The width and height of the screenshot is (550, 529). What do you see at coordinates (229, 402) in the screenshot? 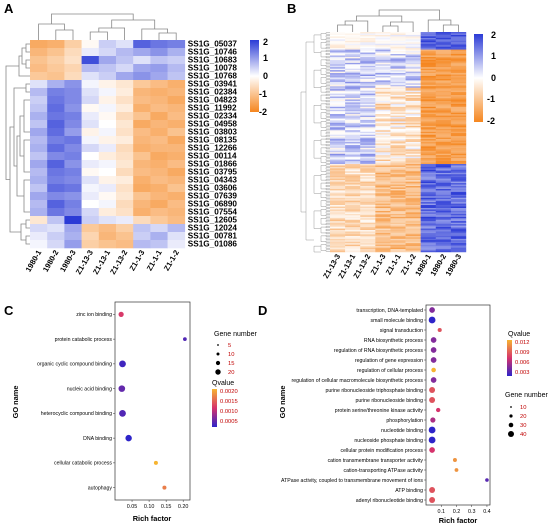
I see `qvalue-tick-label: 0.0015` at bounding box center [229, 402].